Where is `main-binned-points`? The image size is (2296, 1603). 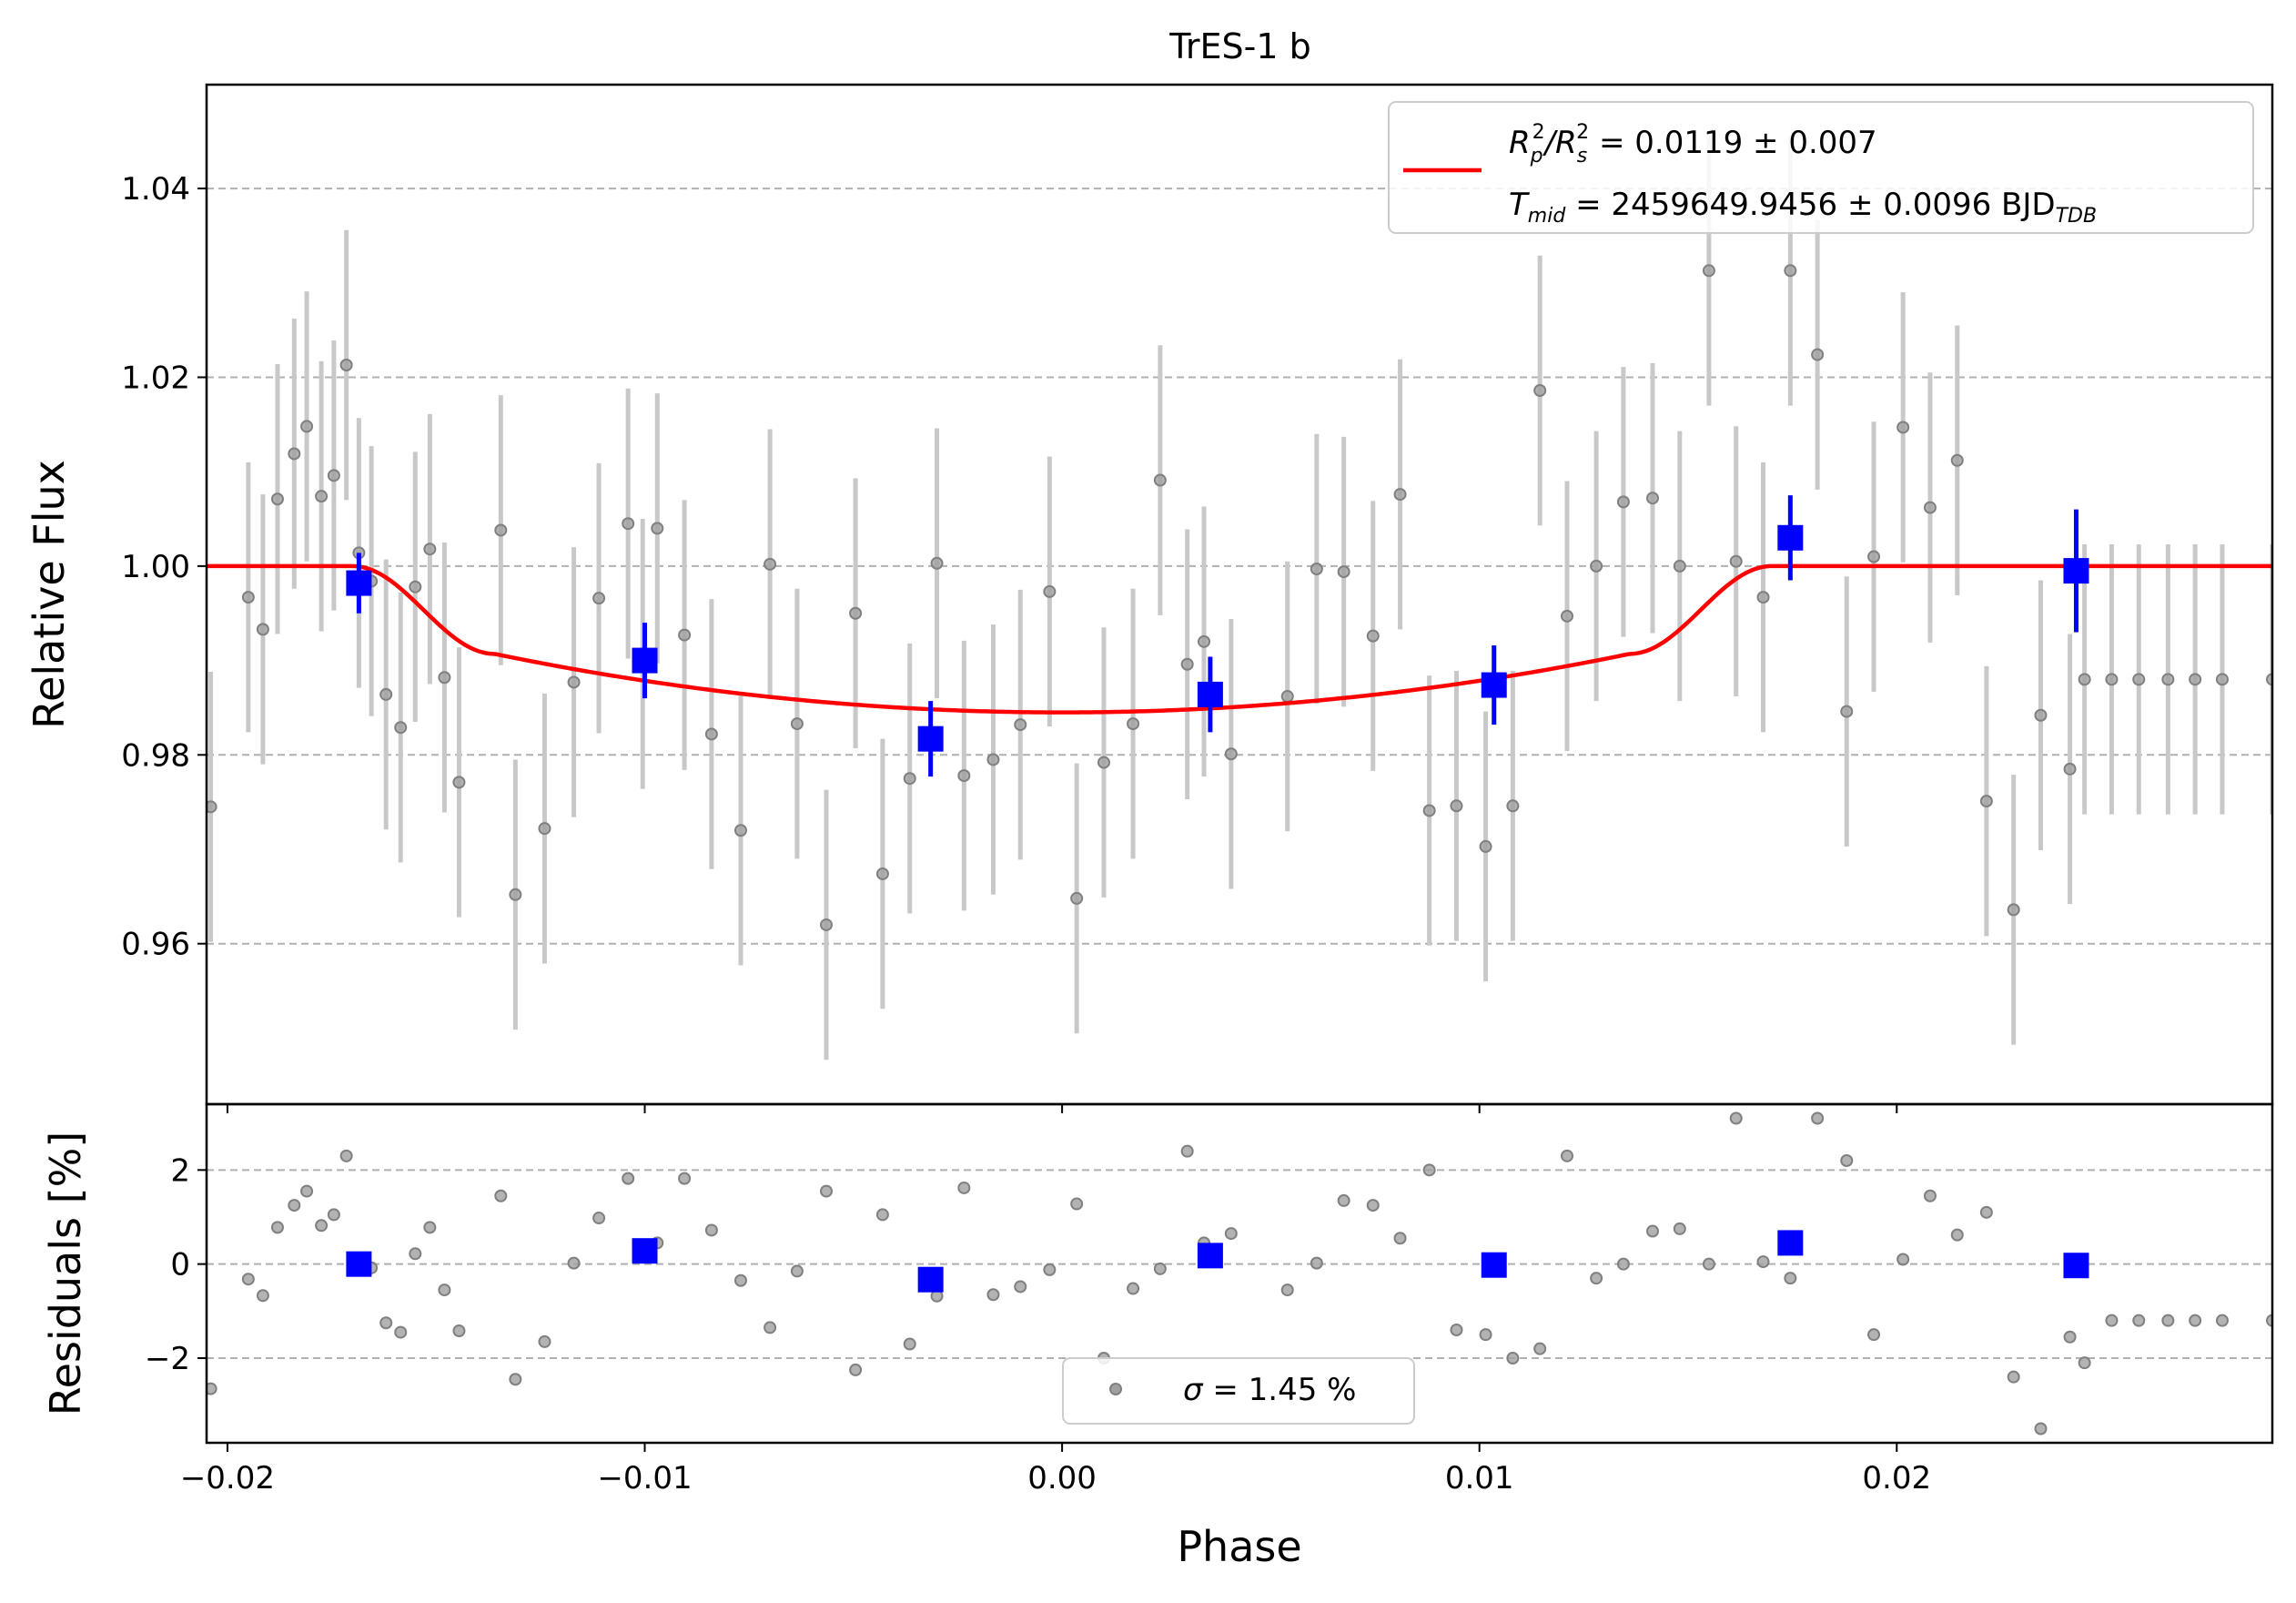 main-binned-points is located at coordinates (1217, 636).